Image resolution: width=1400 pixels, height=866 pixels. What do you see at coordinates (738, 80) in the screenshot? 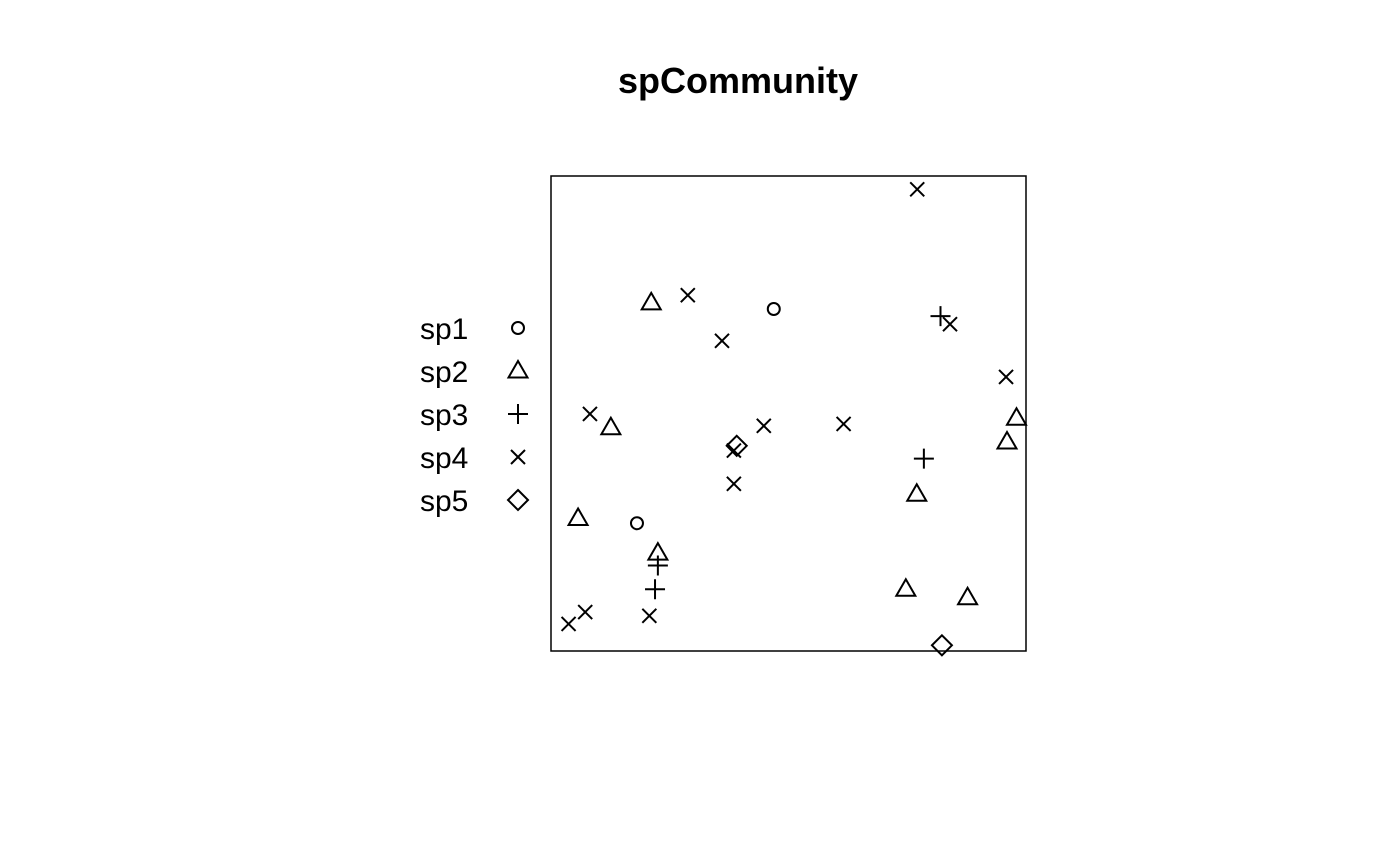
I see `chart-title: spCommunity` at bounding box center [738, 80].